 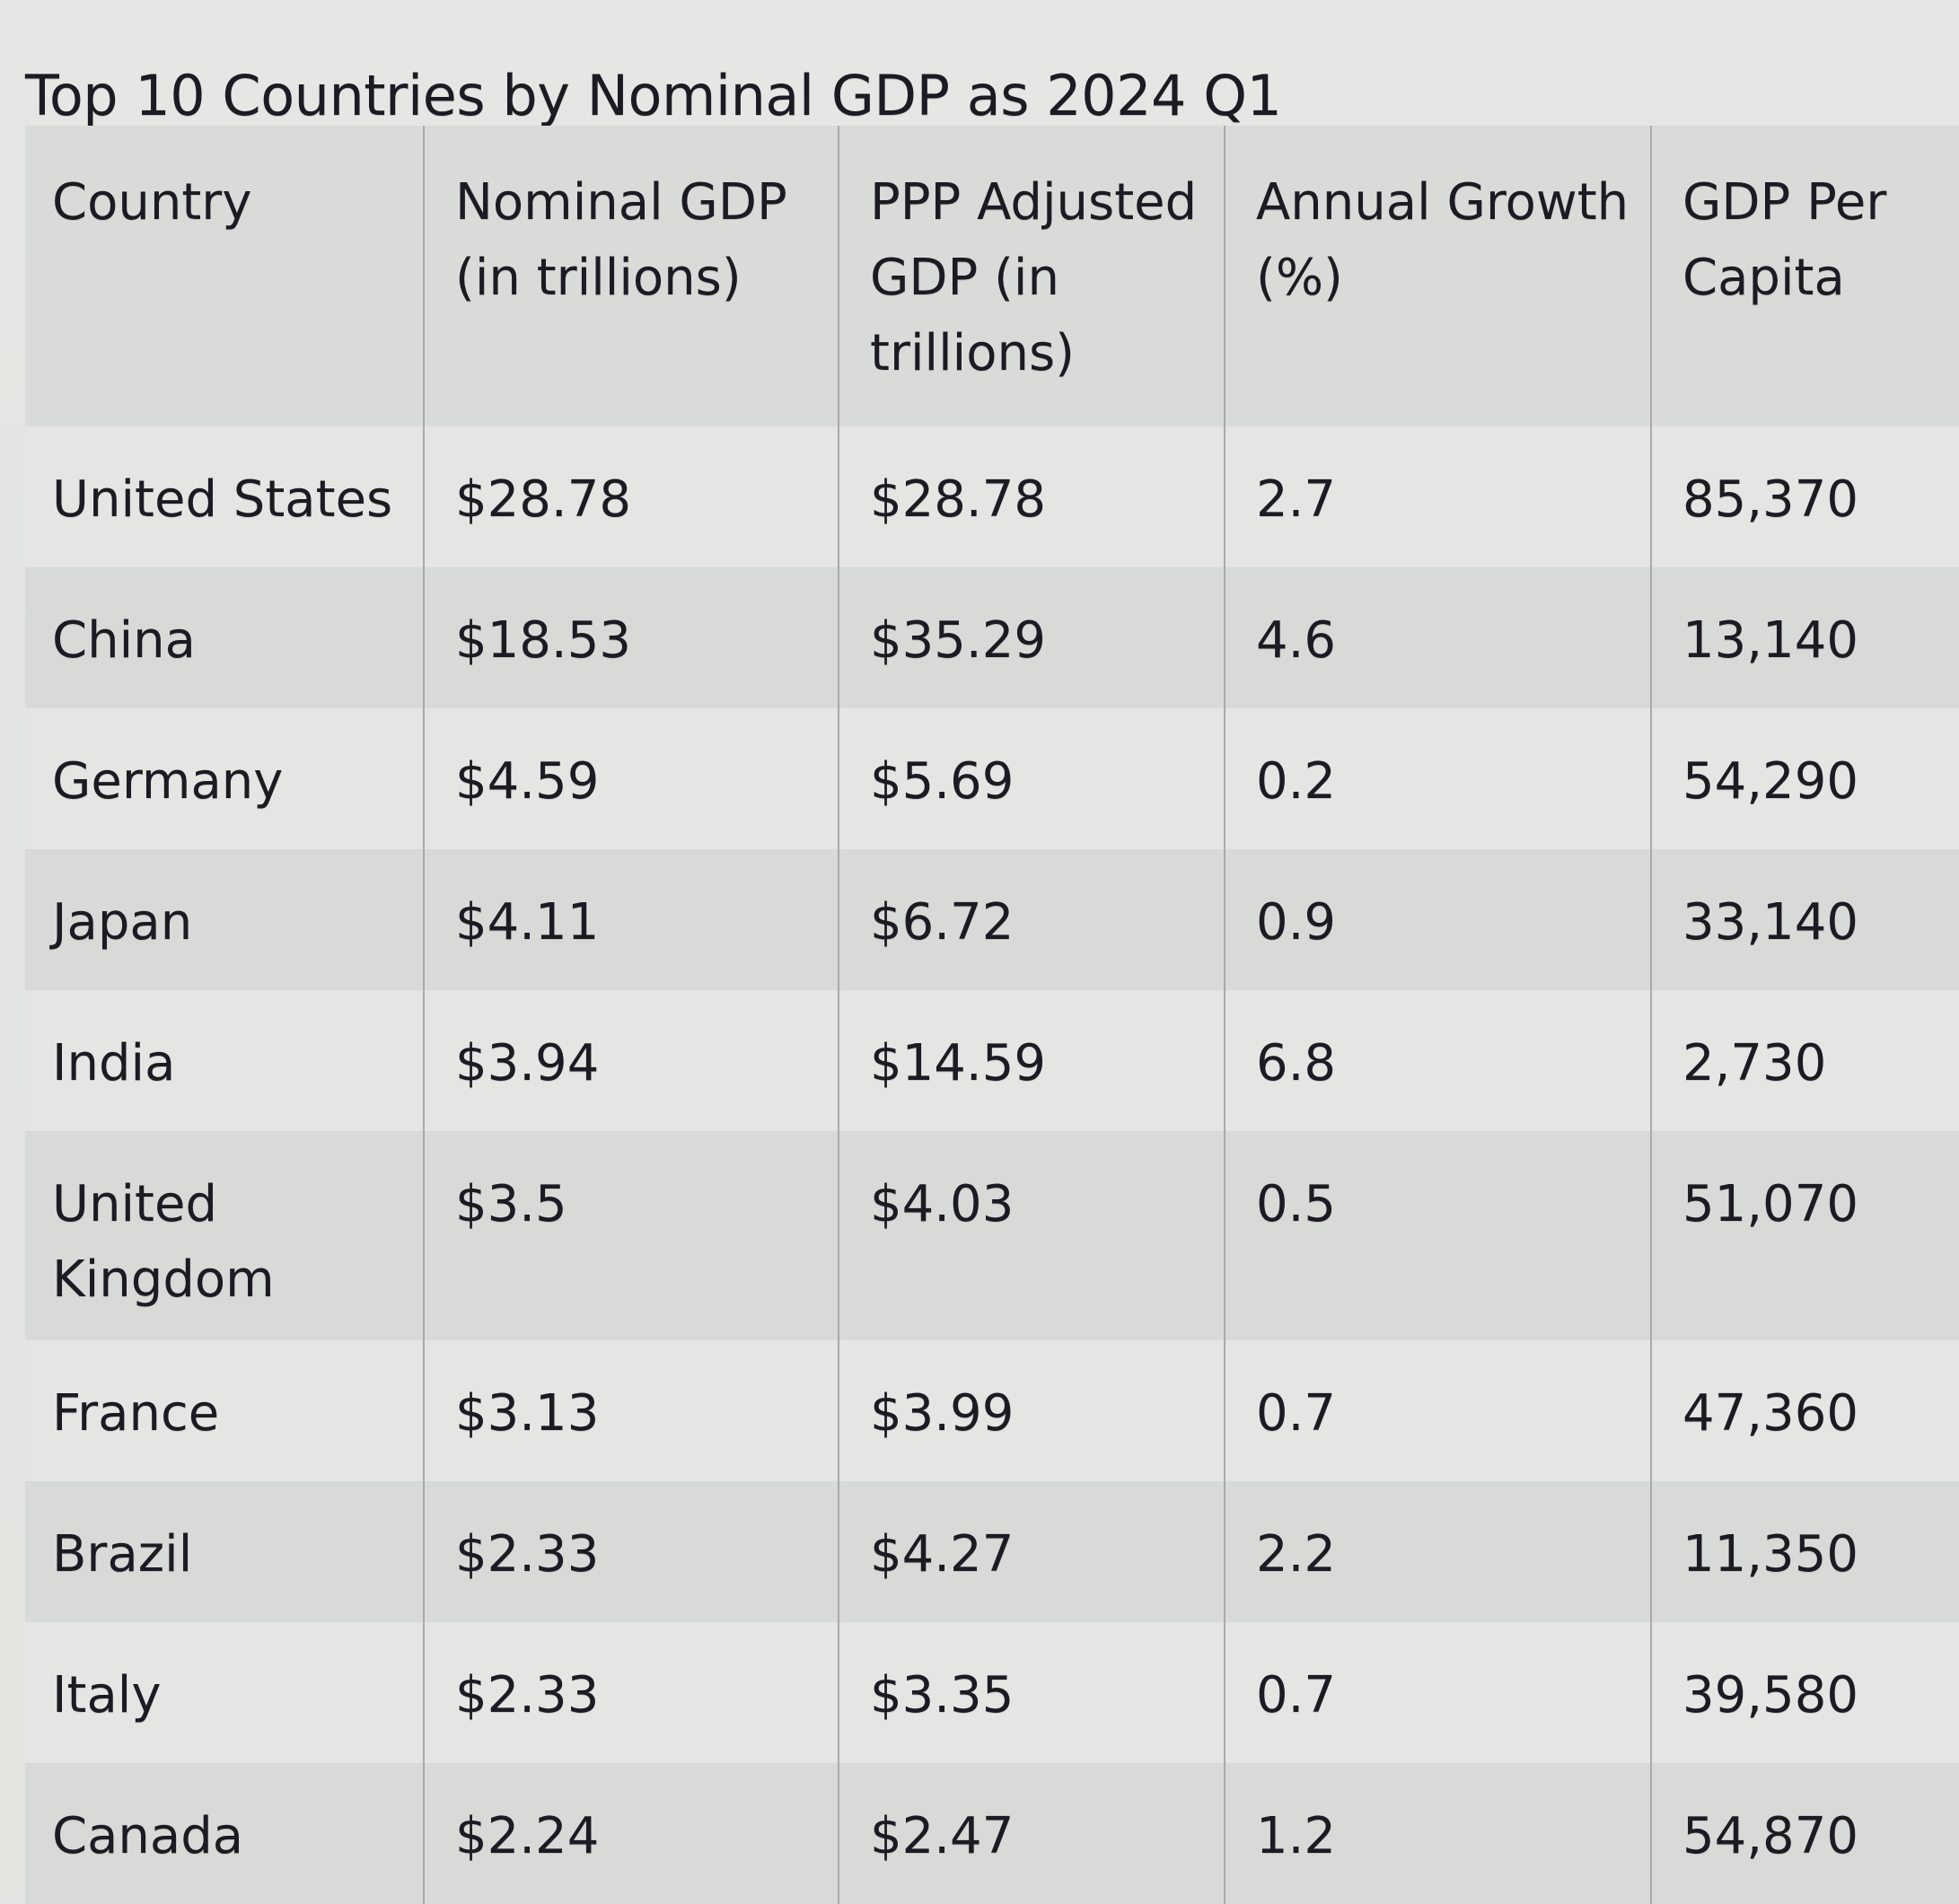 I want to click on cell-gdp-per-capita: 2,730, so click(x=1804, y=1060).